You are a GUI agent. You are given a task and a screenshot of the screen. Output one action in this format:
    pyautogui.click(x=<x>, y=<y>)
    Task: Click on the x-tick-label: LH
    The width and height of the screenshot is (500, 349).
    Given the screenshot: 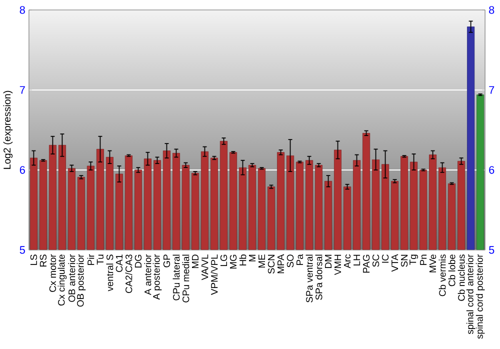 What is the action you would take?
    pyautogui.click(x=357, y=260)
    